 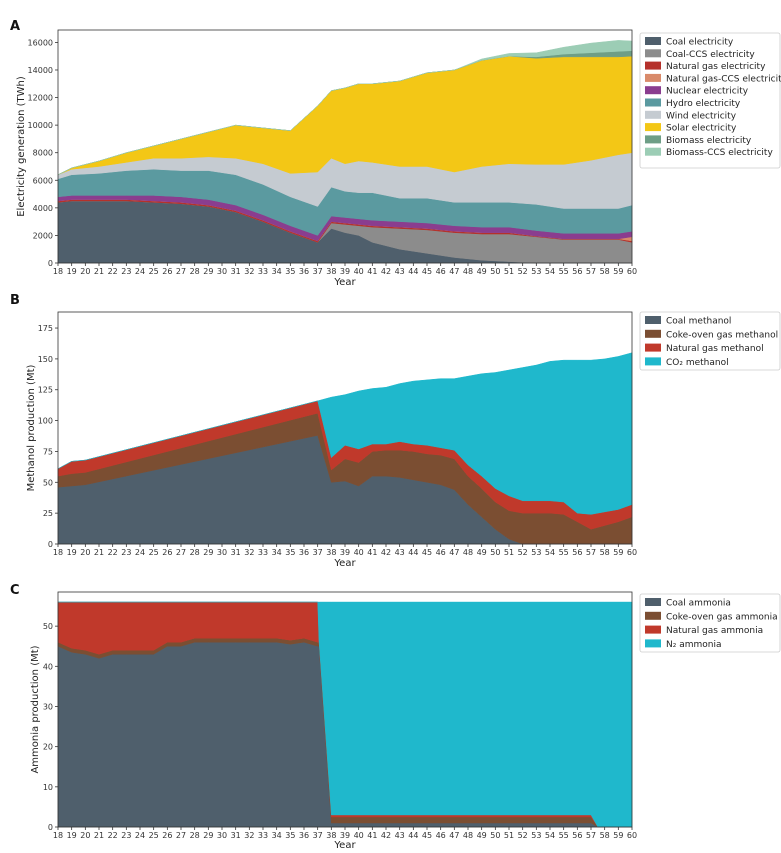 I want to click on y-tick-label: 125, so click(x=45, y=390).